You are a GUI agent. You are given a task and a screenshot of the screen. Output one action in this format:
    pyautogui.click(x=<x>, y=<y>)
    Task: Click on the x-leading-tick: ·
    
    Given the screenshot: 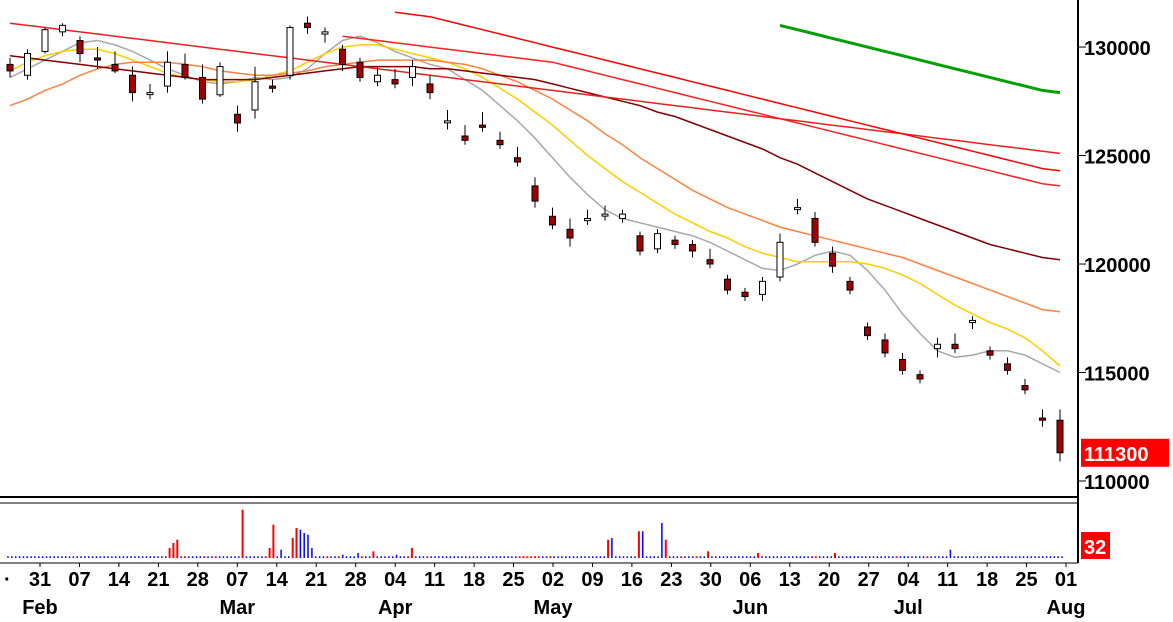 What is the action you would take?
    pyautogui.click(x=7, y=580)
    